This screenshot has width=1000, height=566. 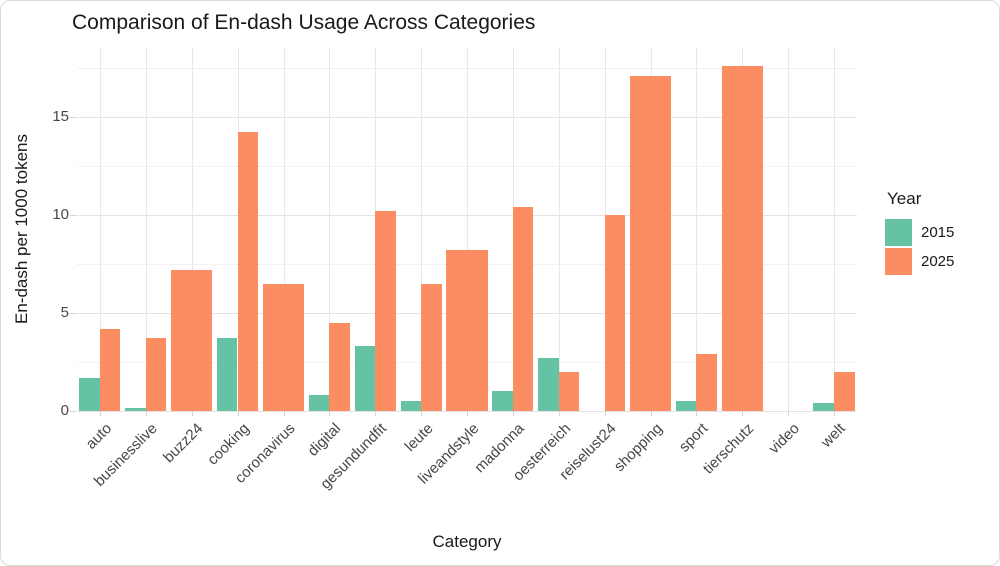 I want to click on x-tick-label-text: welt, so click(x=834, y=435).